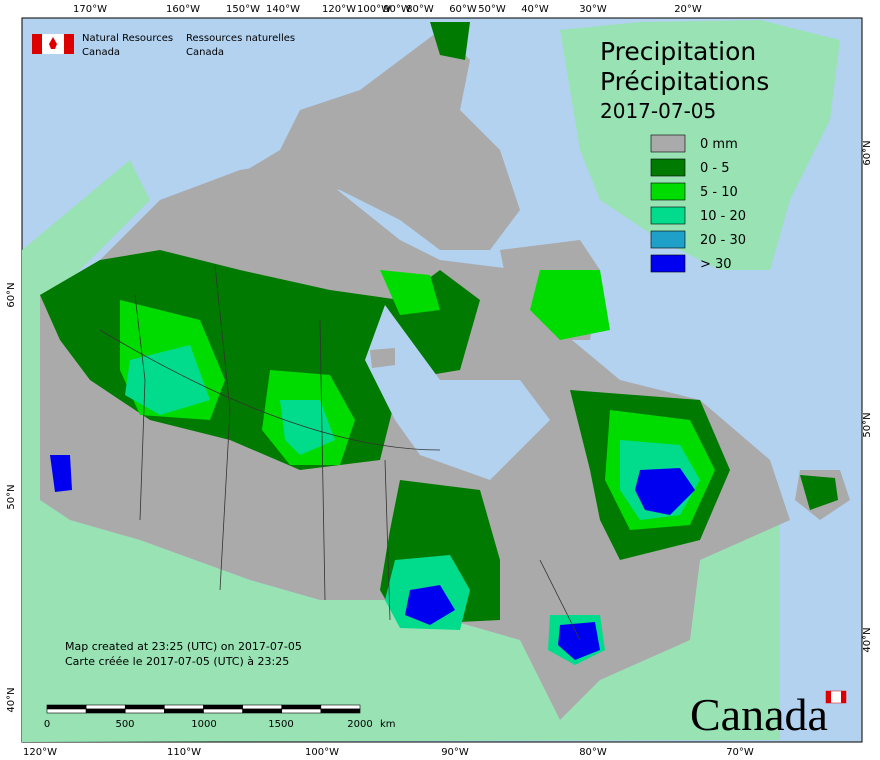 This screenshot has width=880, height=760. Describe the element at coordinates (492, 9) in the screenshot. I see `longitude-label: 50°W` at that location.